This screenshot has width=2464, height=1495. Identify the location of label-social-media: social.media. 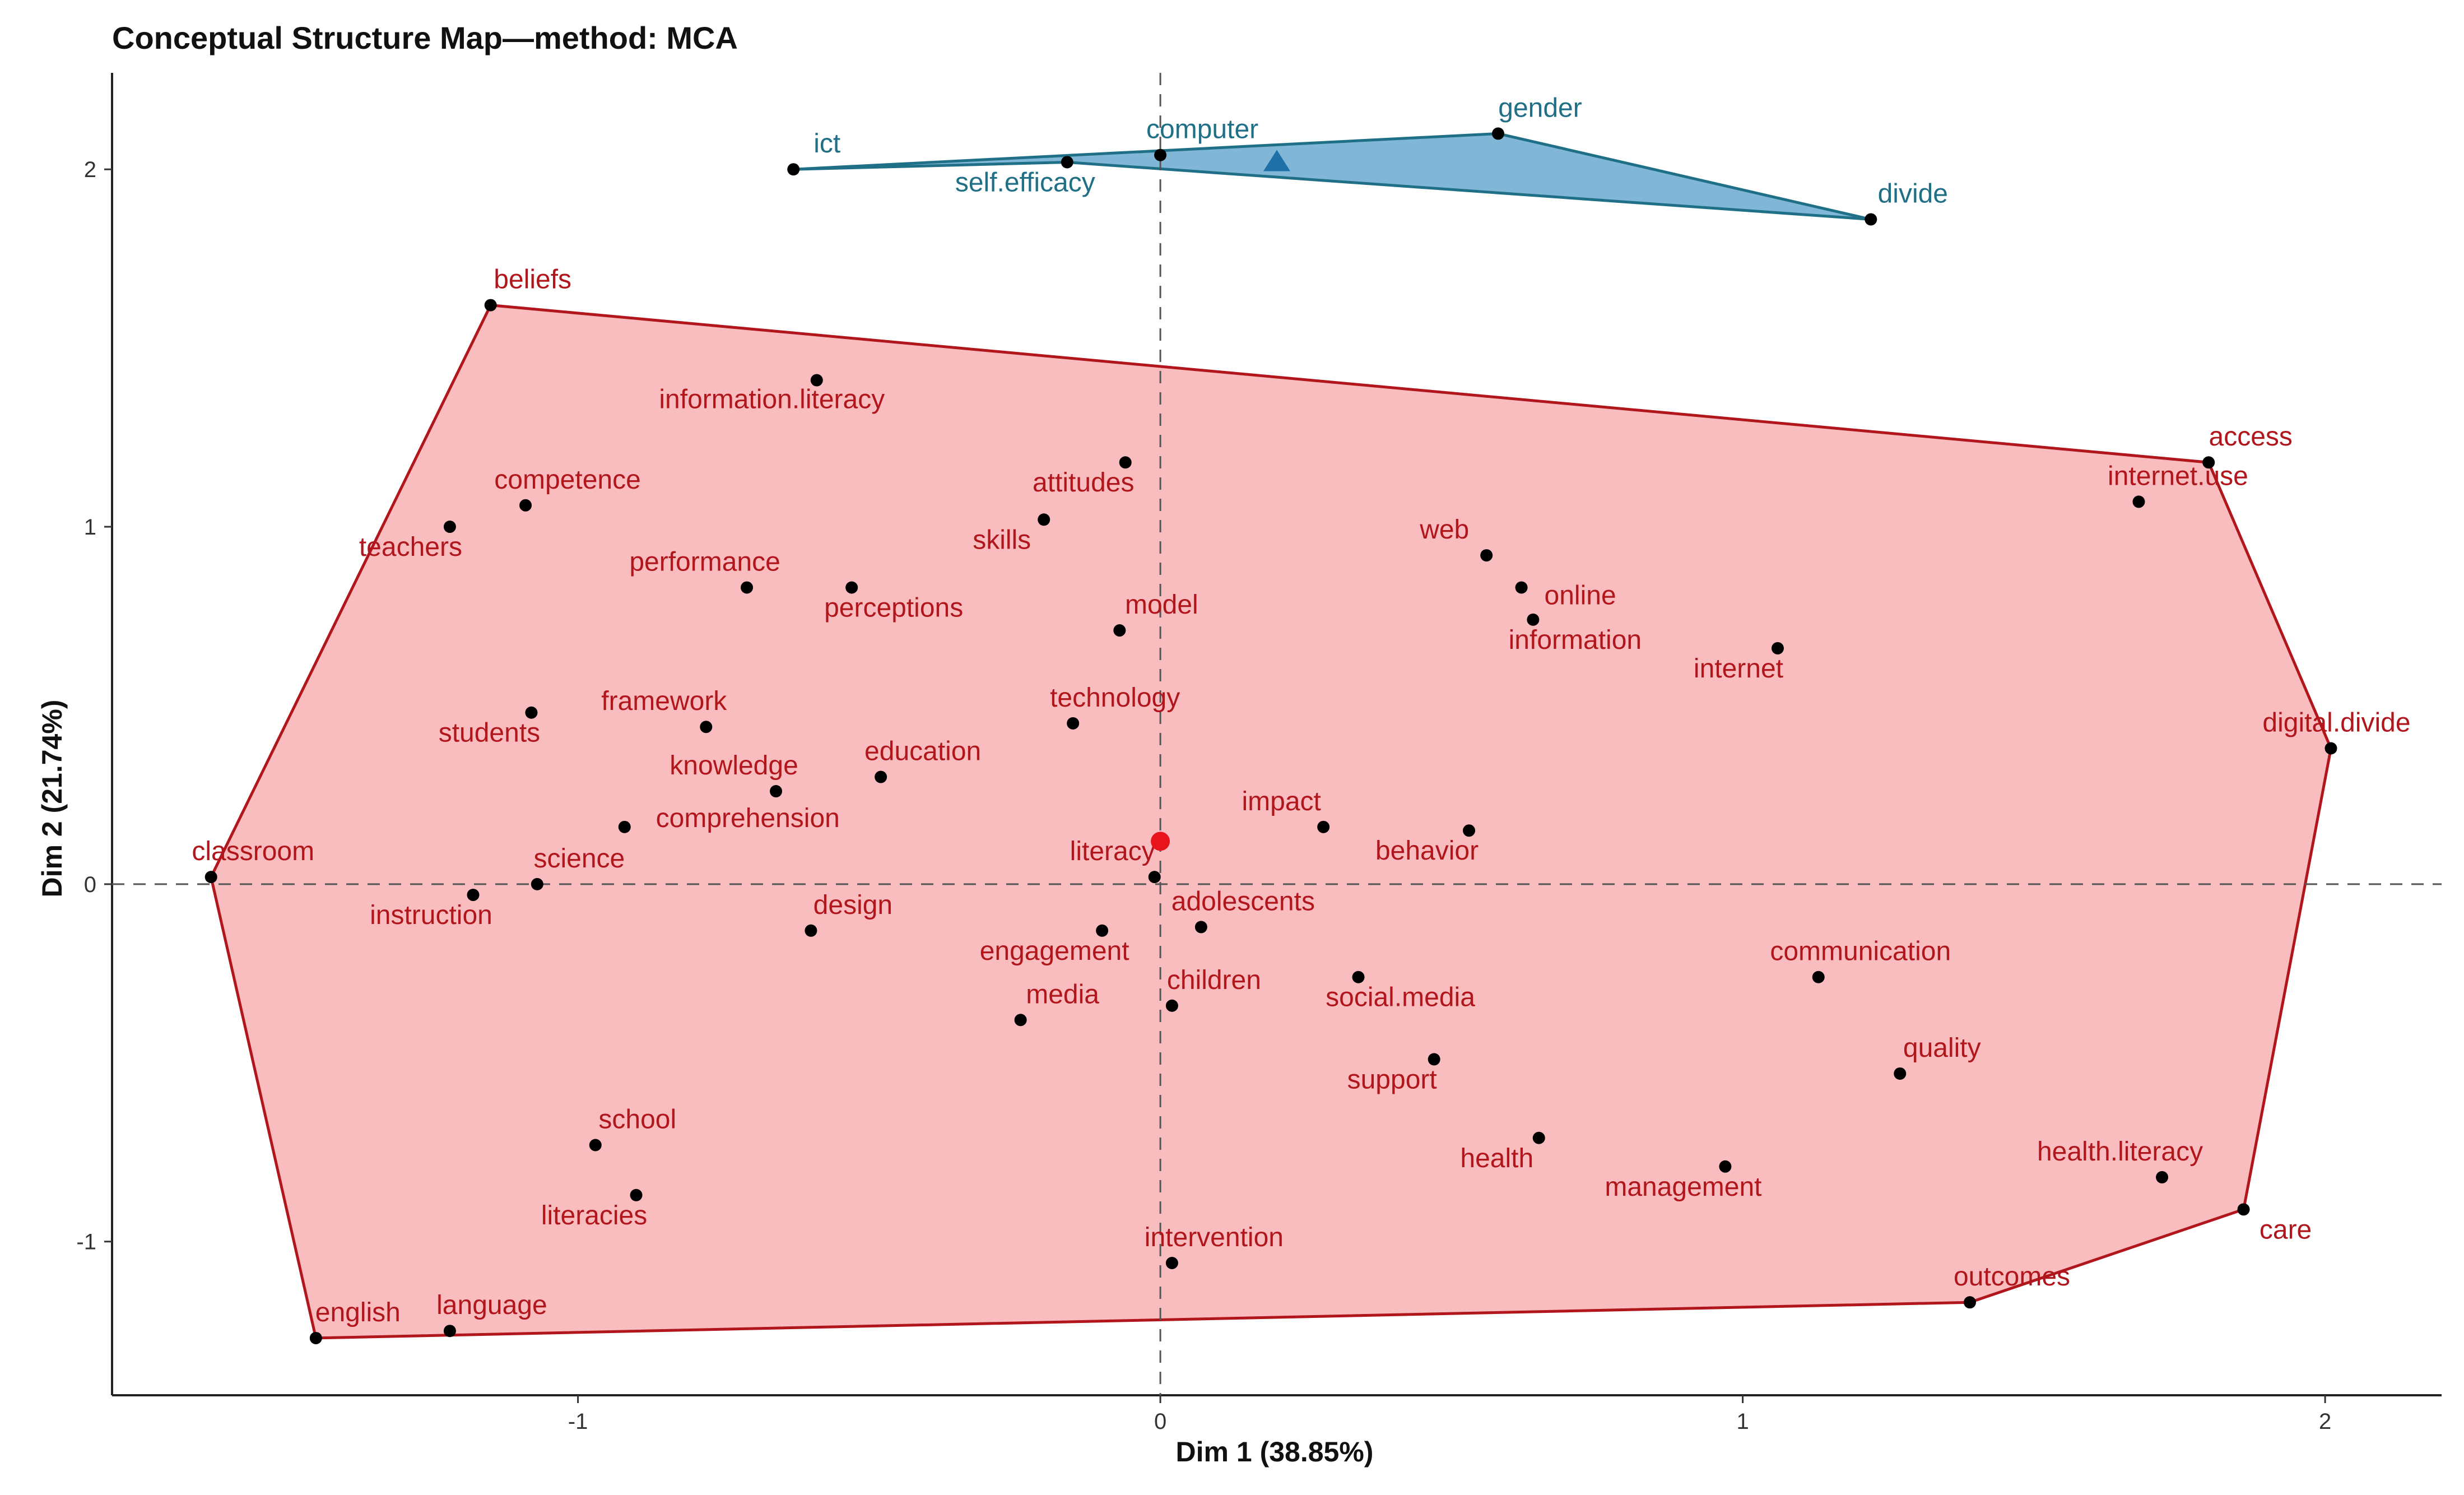
(1400, 998).